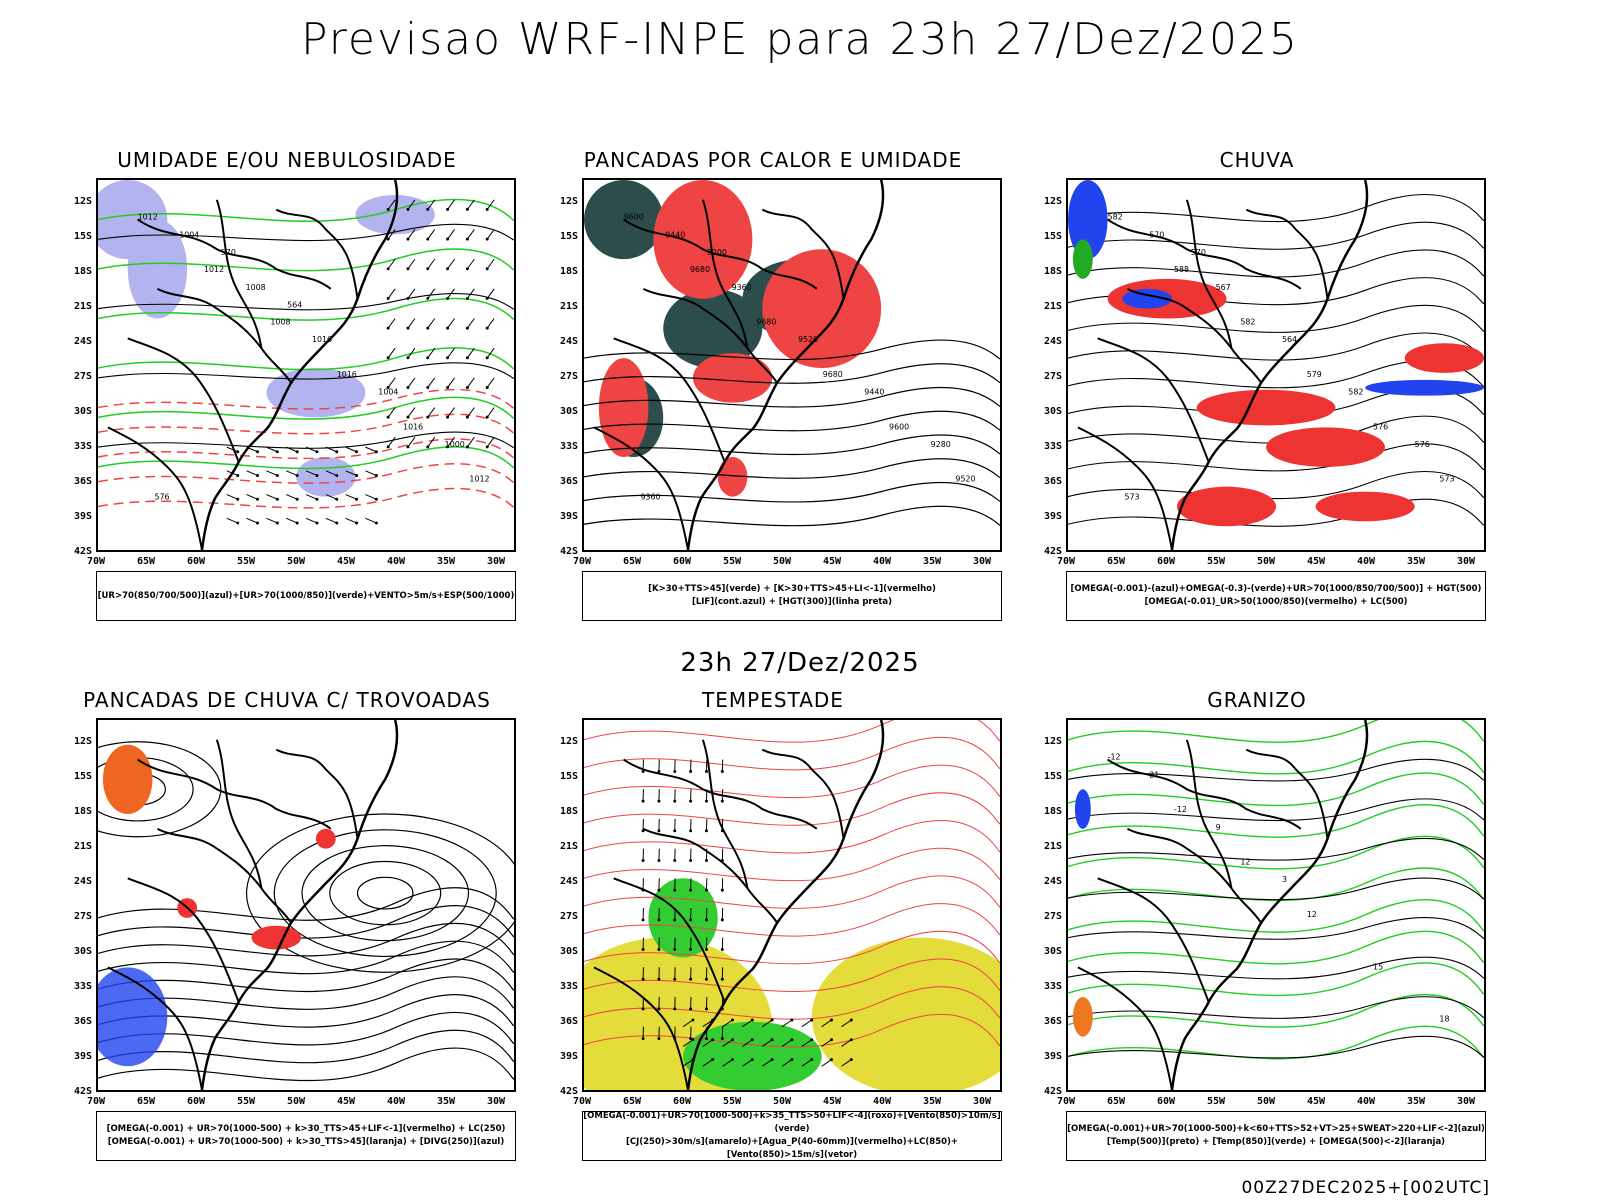 The width and height of the screenshot is (1600, 1200). What do you see at coordinates (568, 1091) in the screenshot?
I see `lat-tick-label: 42S` at bounding box center [568, 1091].